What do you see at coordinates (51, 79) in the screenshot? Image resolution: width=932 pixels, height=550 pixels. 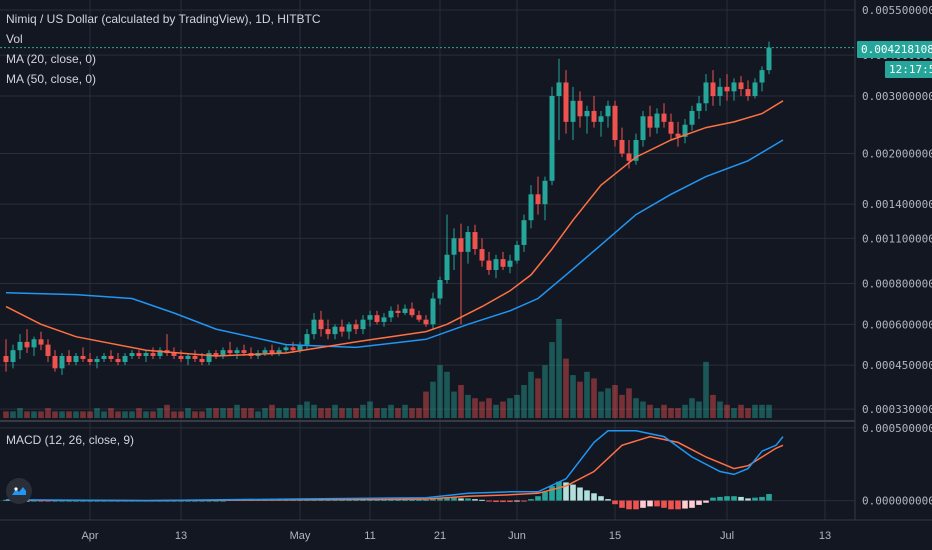 I see `ma50-legend: MA (50, close, 0)` at bounding box center [51, 79].